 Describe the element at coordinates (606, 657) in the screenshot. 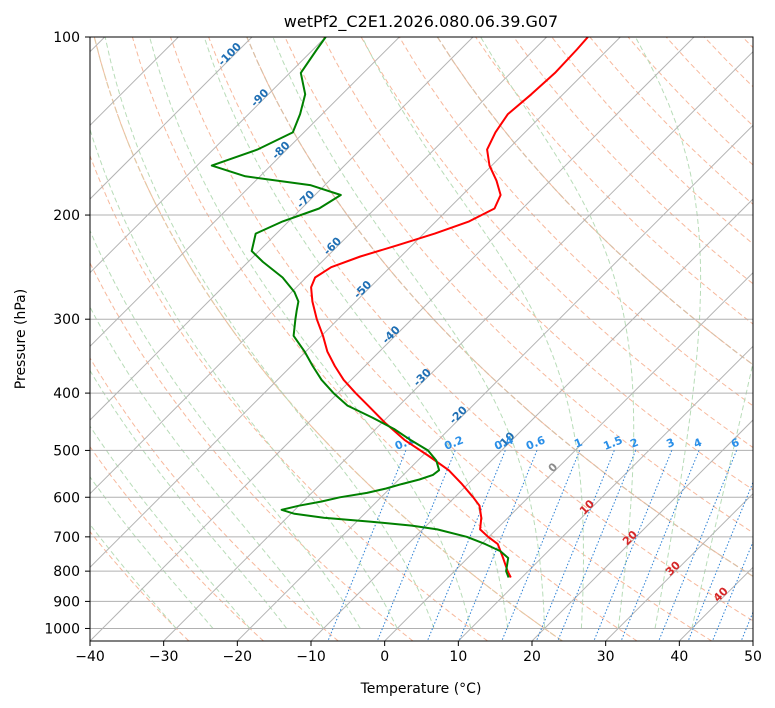

I see `x-tick-label: 30` at that location.